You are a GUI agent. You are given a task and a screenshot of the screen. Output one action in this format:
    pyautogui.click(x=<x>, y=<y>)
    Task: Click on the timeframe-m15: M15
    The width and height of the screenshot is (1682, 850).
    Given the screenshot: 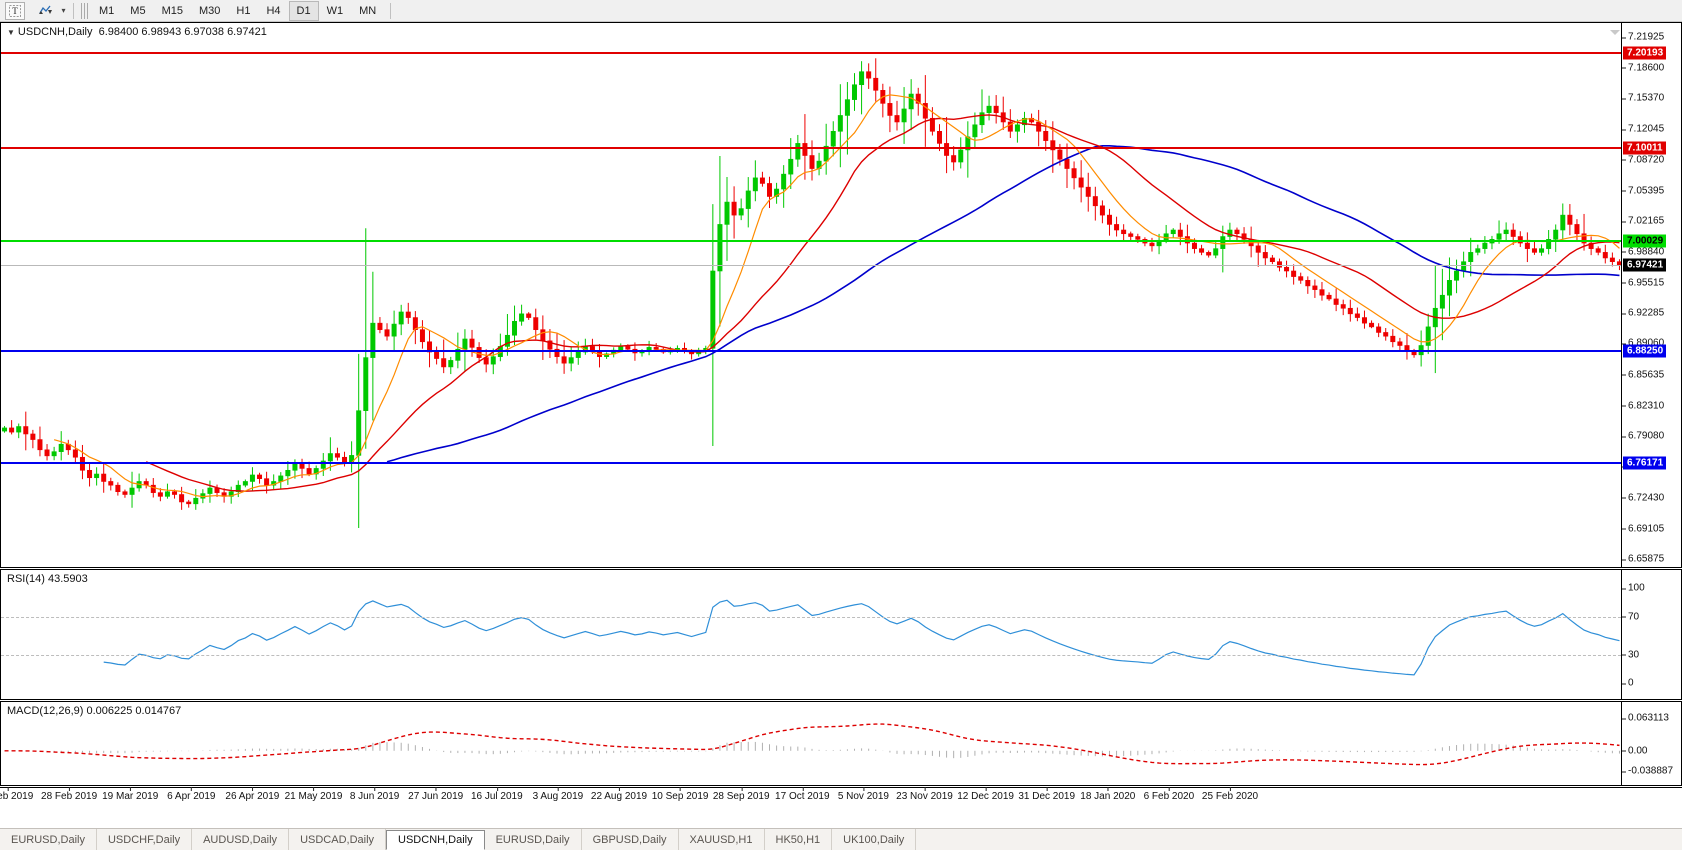 What is the action you would take?
    pyautogui.click(x=172, y=11)
    